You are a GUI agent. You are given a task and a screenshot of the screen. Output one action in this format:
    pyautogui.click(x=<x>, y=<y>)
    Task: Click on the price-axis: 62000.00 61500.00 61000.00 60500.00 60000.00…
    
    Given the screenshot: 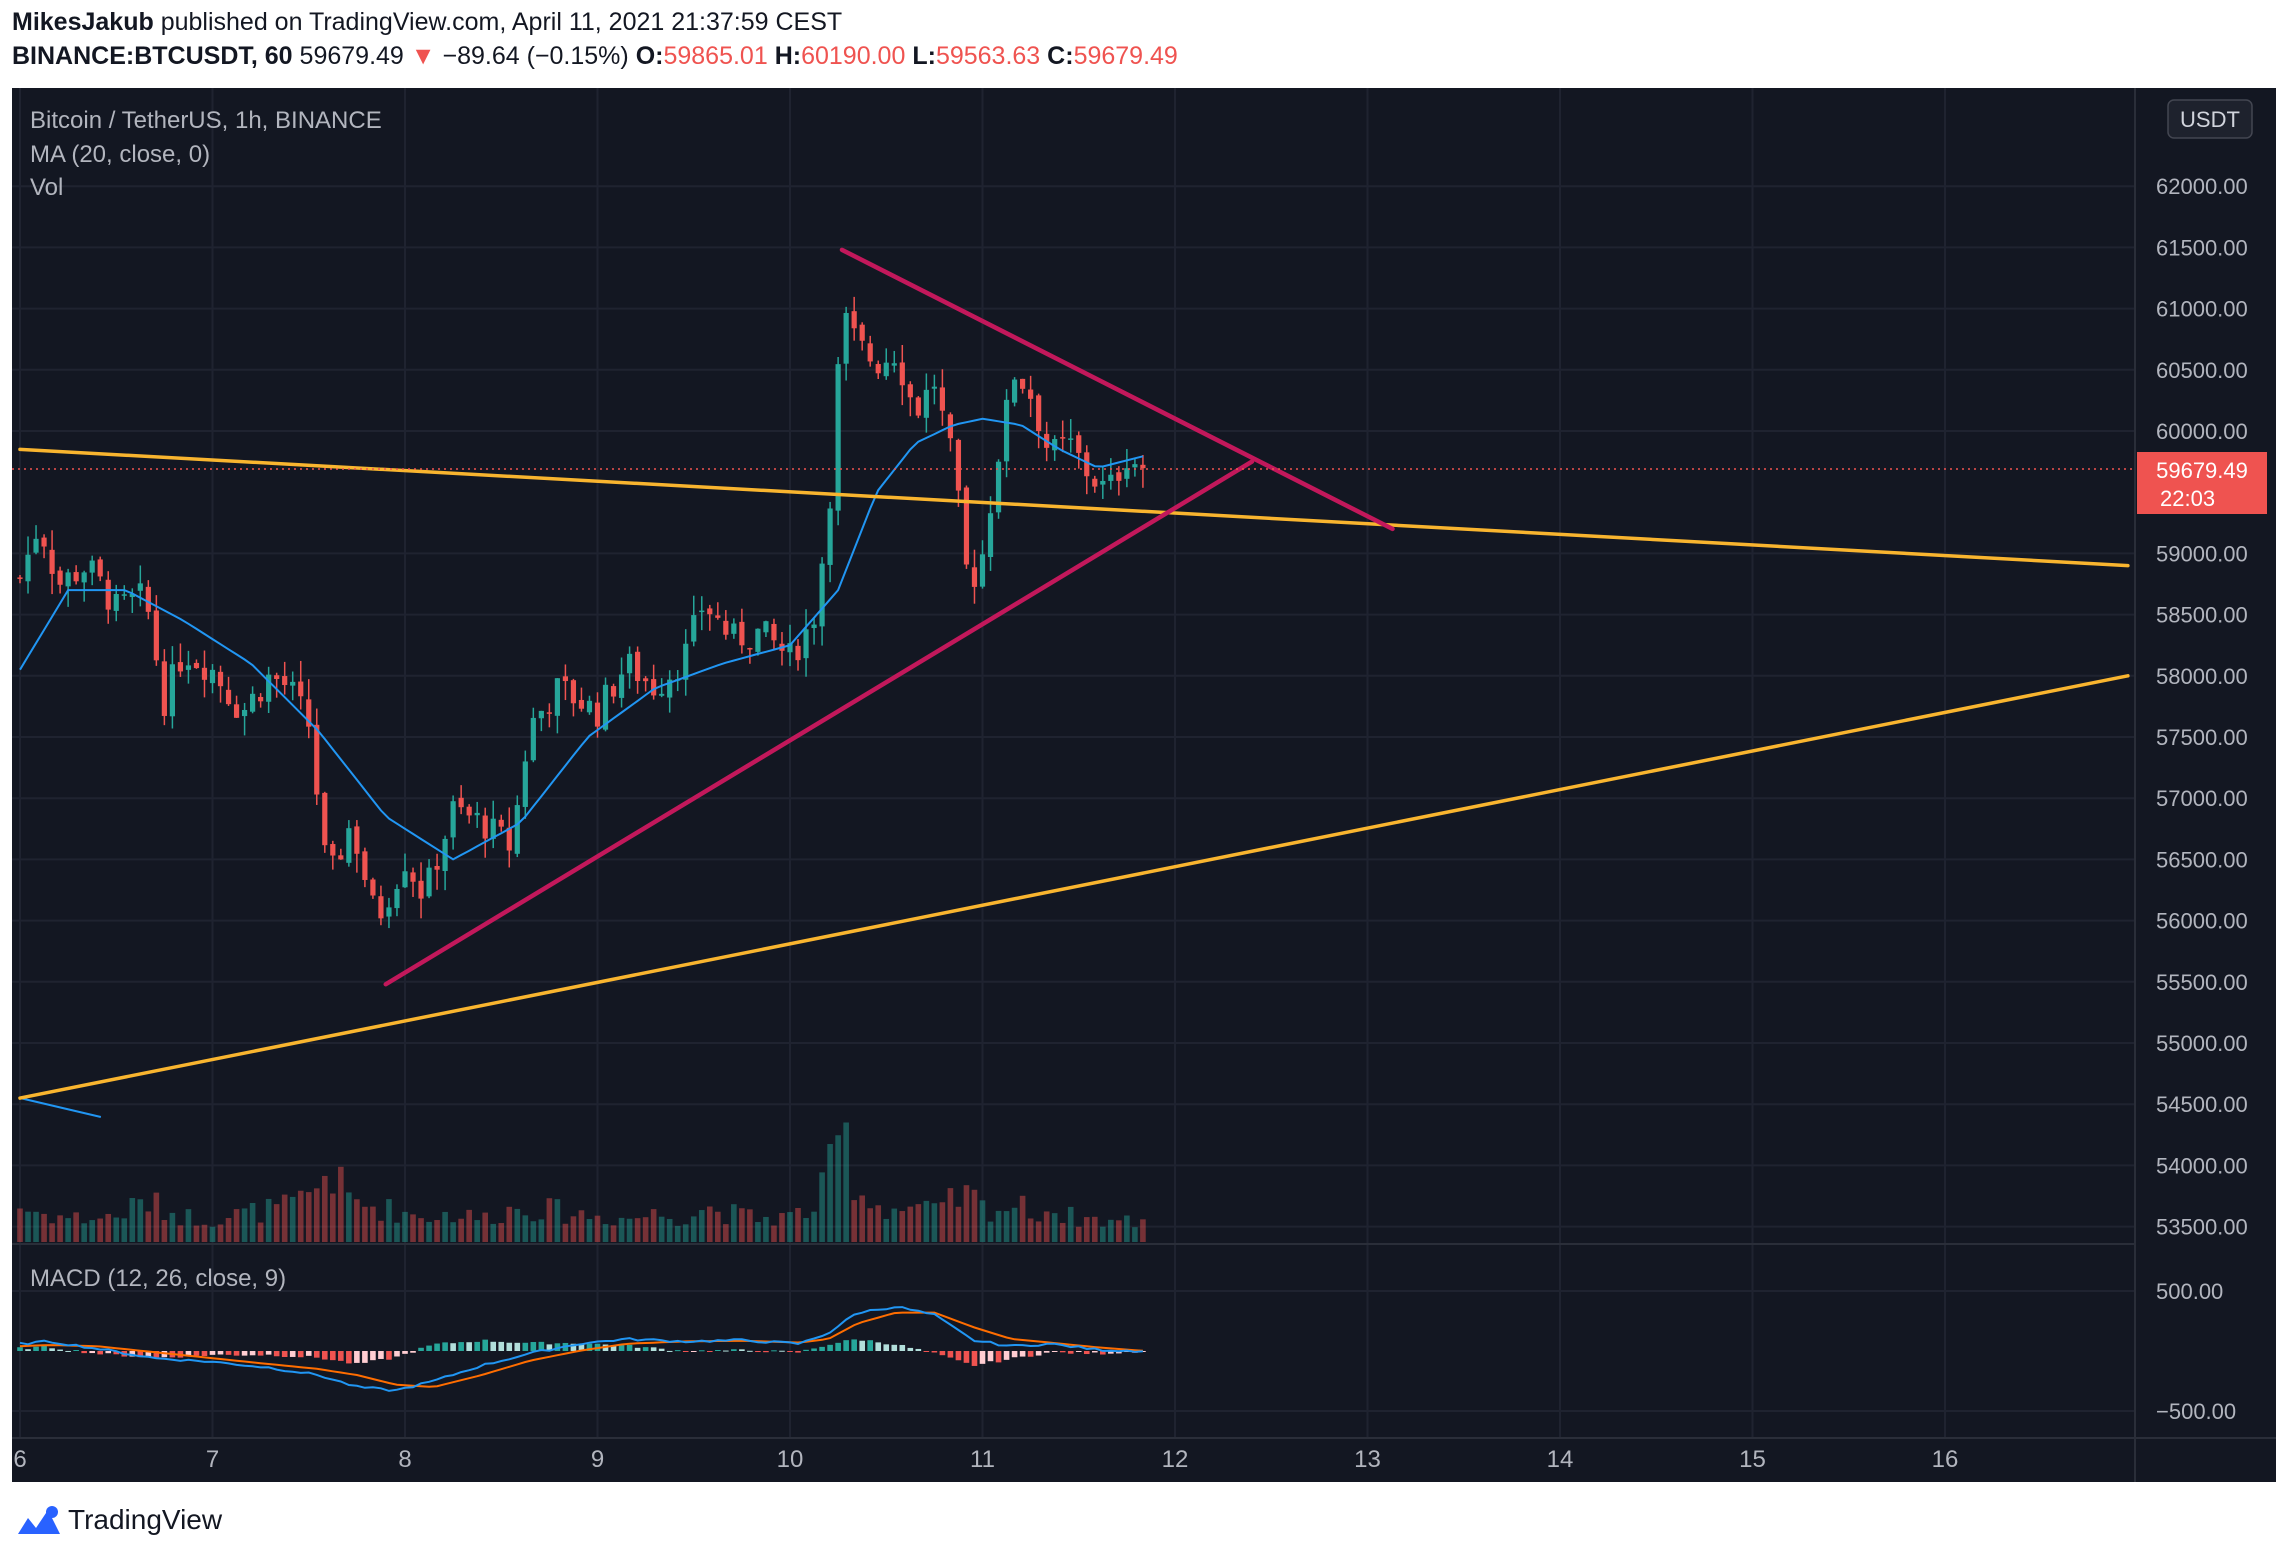 What is the action you would take?
    pyautogui.click(x=2202, y=706)
    